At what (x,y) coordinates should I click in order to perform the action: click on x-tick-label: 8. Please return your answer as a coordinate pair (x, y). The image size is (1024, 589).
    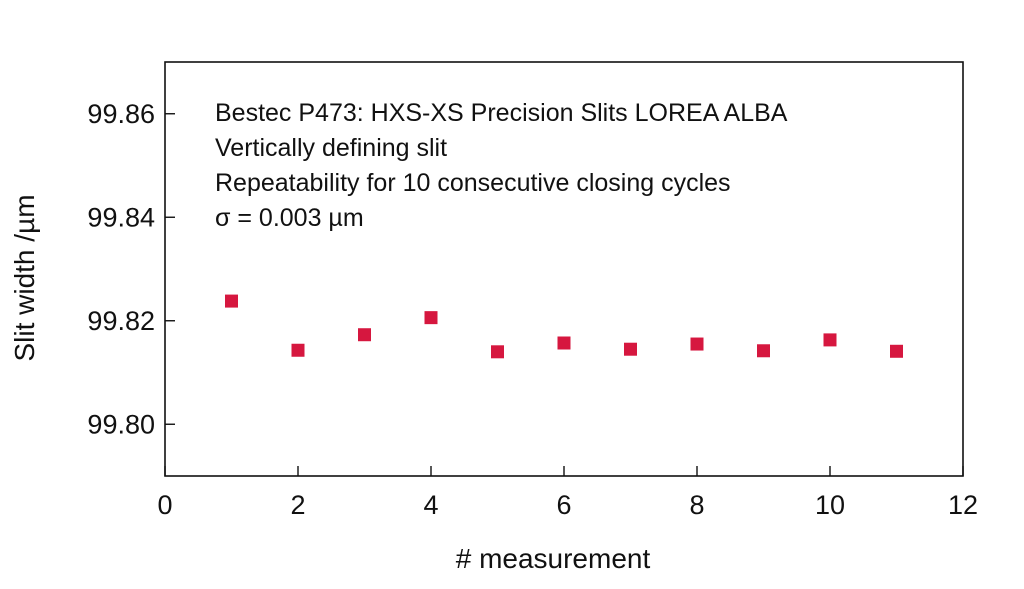
    Looking at the image, I should click on (696, 505).